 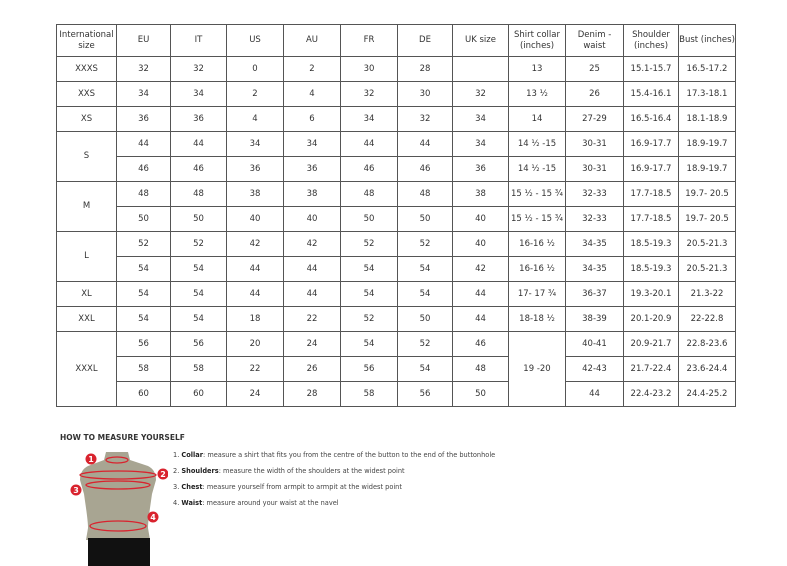 I want to click on column-header: Denim - waist, so click(x=594, y=40).